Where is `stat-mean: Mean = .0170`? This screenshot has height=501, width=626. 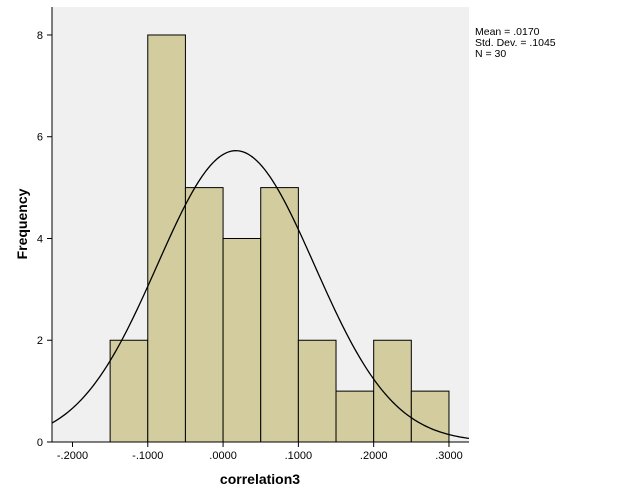
stat-mean: Mean = .0170 is located at coordinates (507, 32).